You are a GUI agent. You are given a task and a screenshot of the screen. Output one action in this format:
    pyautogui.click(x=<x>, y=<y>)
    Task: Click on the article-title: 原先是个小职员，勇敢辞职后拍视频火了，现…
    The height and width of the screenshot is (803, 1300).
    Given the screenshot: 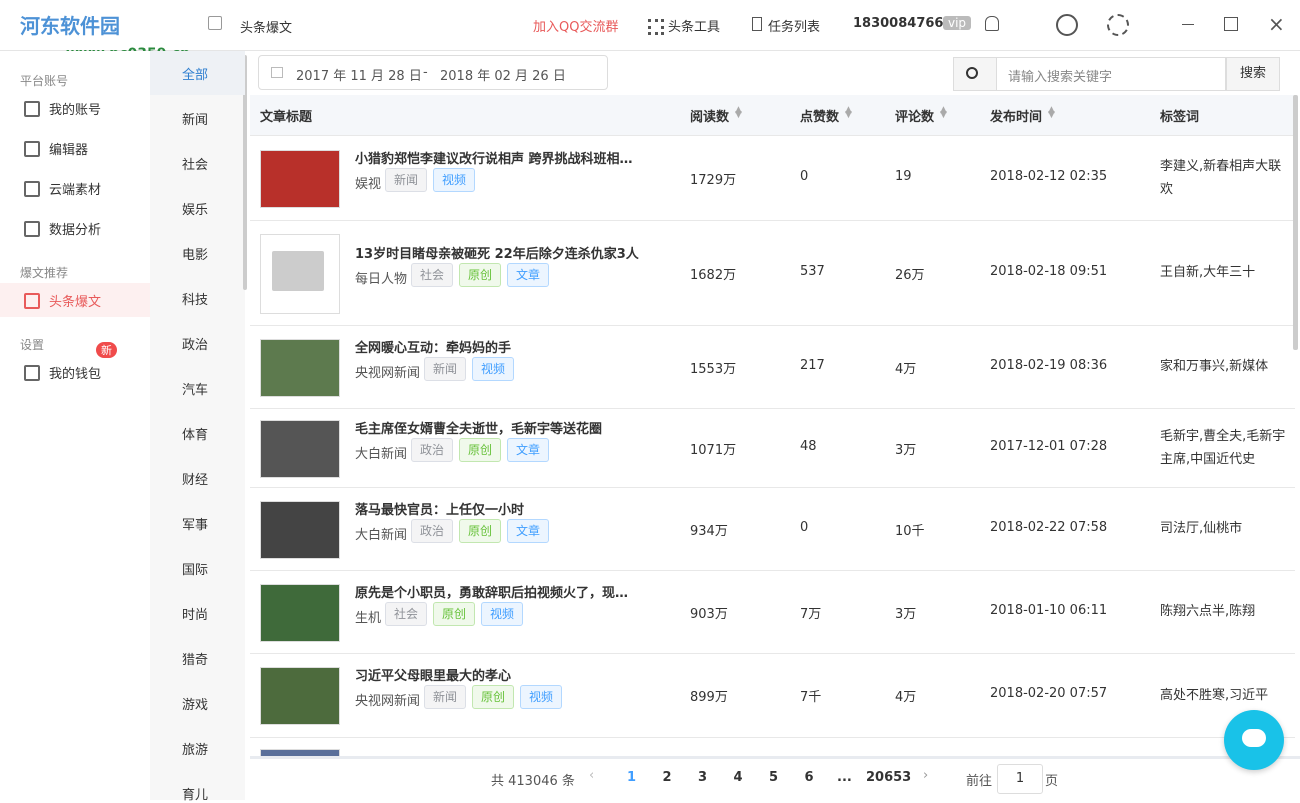 What is the action you would take?
    pyautogui.click(x=492, y=593)
    